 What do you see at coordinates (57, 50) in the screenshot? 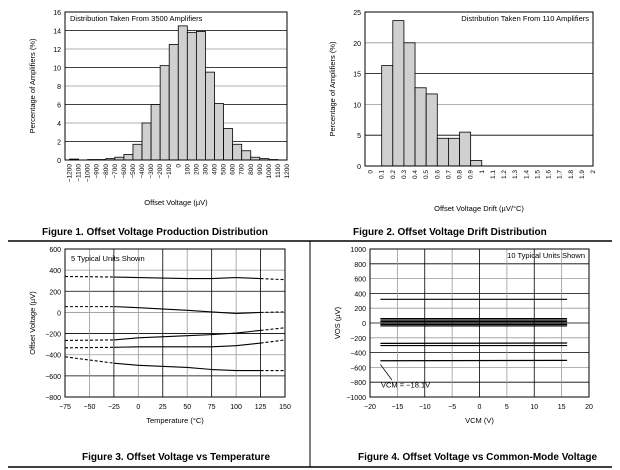
I see `y-tick-label: 12` at bounding box center [57, 50].